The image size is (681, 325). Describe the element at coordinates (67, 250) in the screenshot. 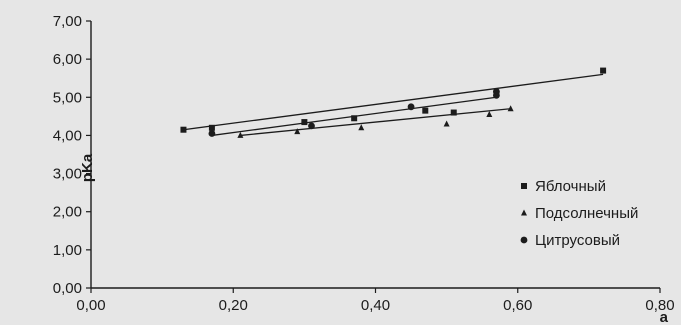

I see `y-tick-label: 1,00` at that location.